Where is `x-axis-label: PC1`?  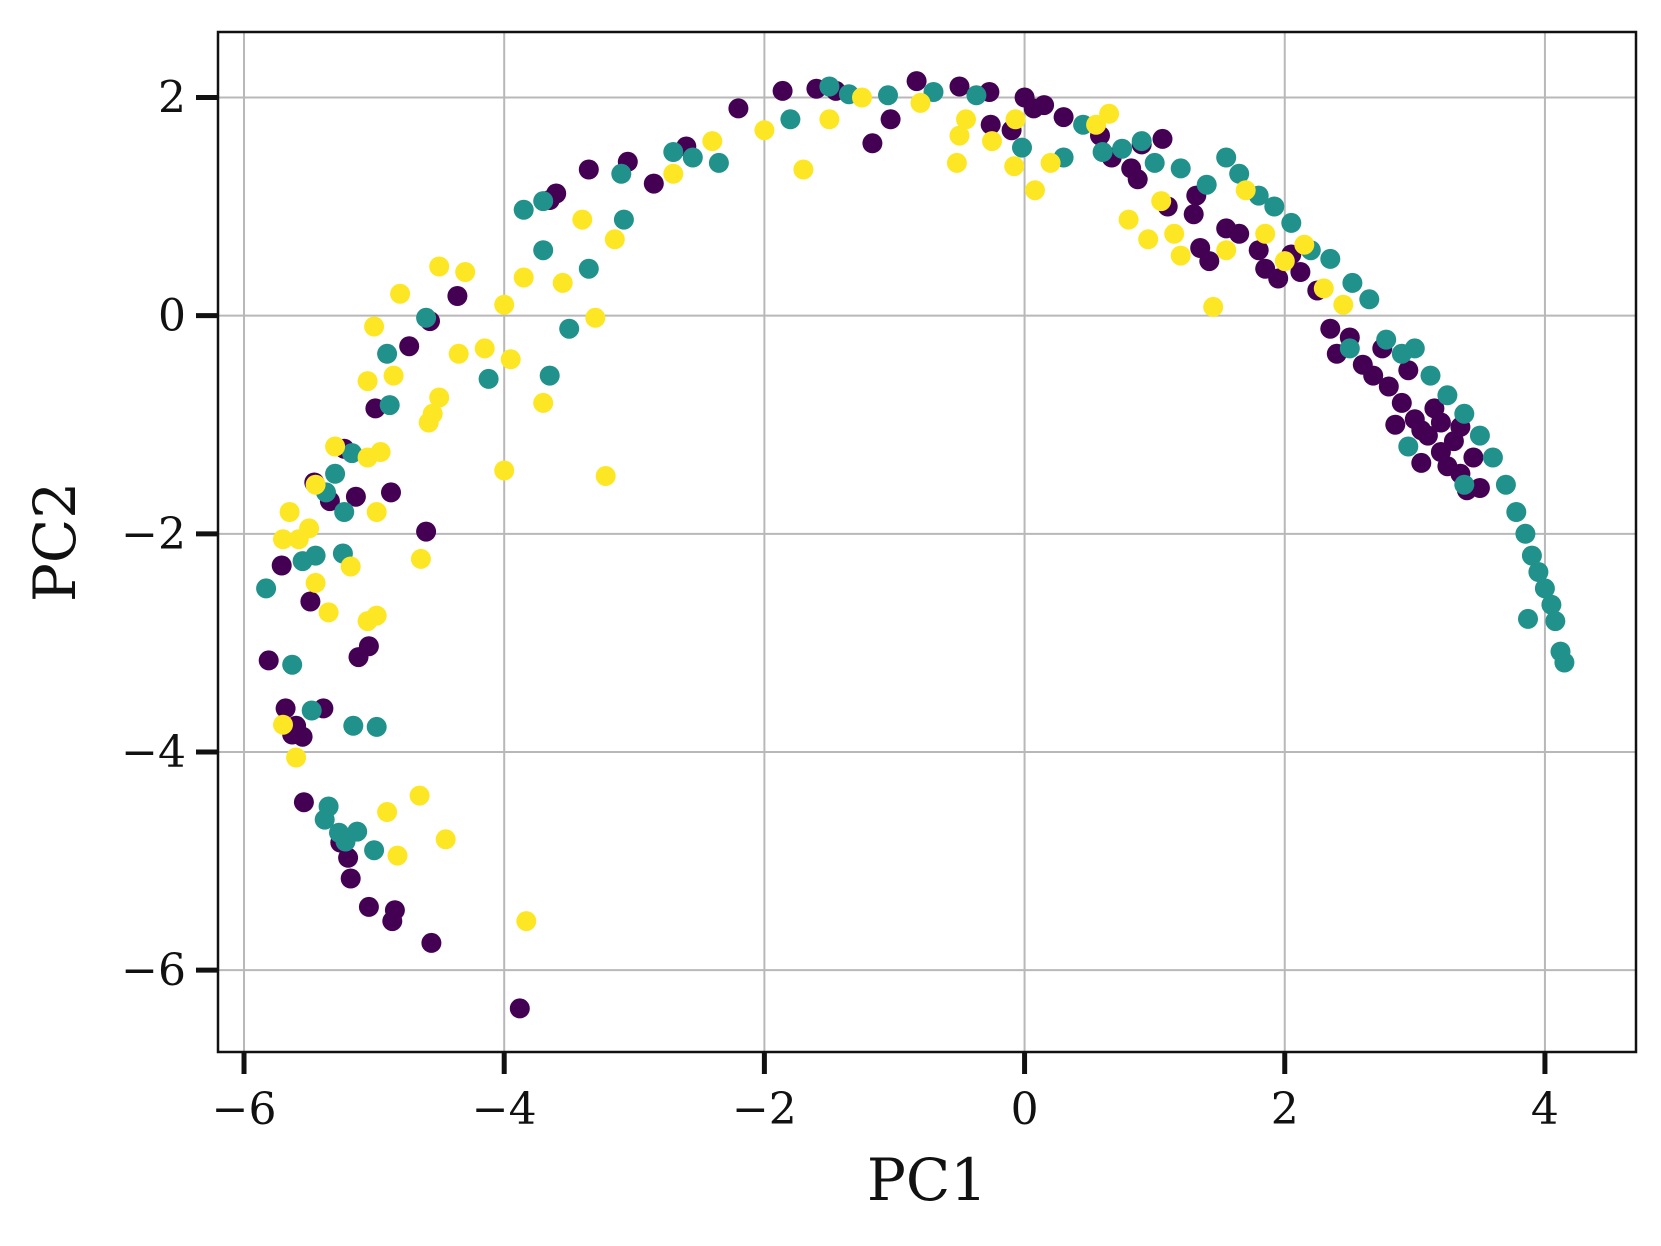
x-axis-label: PC1 is located at coordinates (927, 1180).